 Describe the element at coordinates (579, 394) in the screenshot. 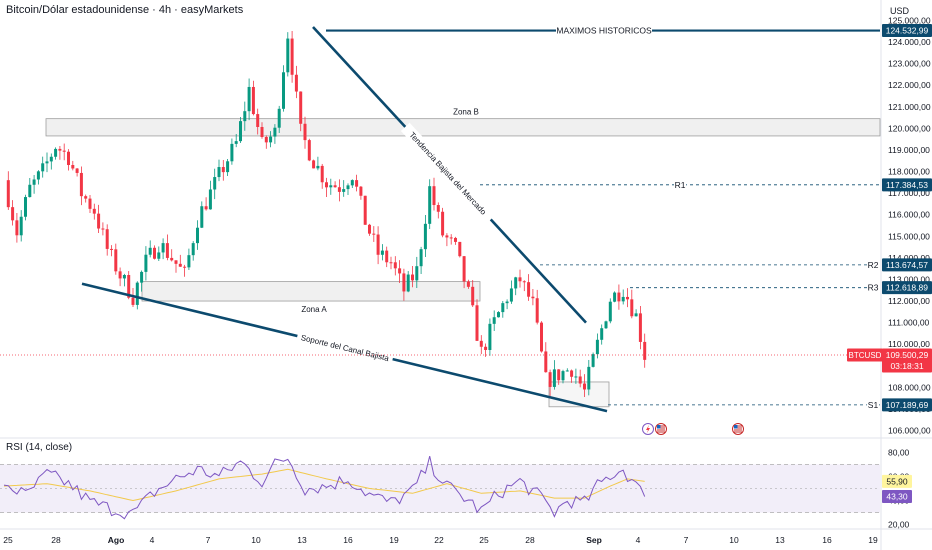

I see `consolidation-box` at that location.